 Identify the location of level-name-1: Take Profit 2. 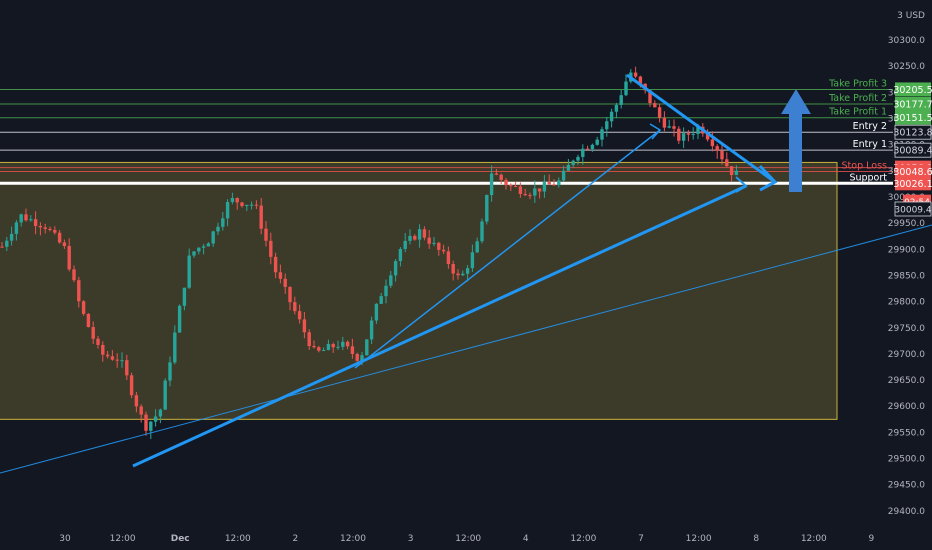
(857, 98).